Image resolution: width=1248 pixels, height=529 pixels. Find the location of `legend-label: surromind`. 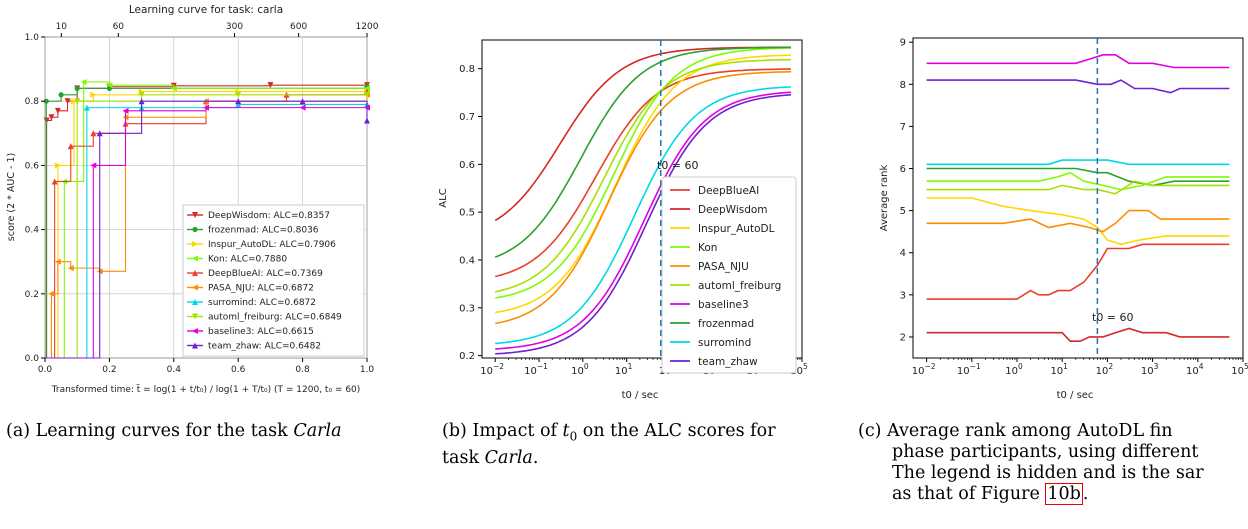

legend-label: surromind is located at coordinates (724, 343).